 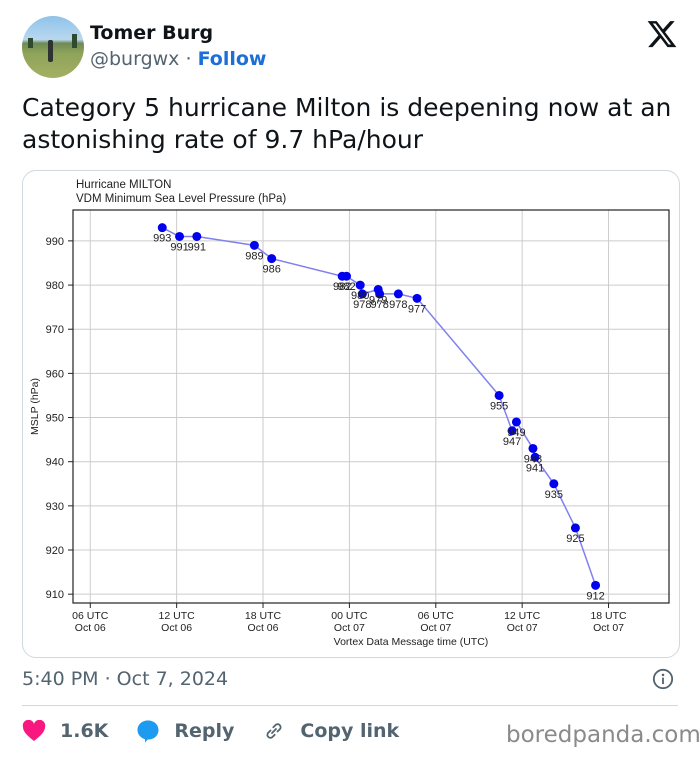 What do you see at coordinates (274, 731) in the screenshot?
I see `link-icon` at bounding box center [274, 731].